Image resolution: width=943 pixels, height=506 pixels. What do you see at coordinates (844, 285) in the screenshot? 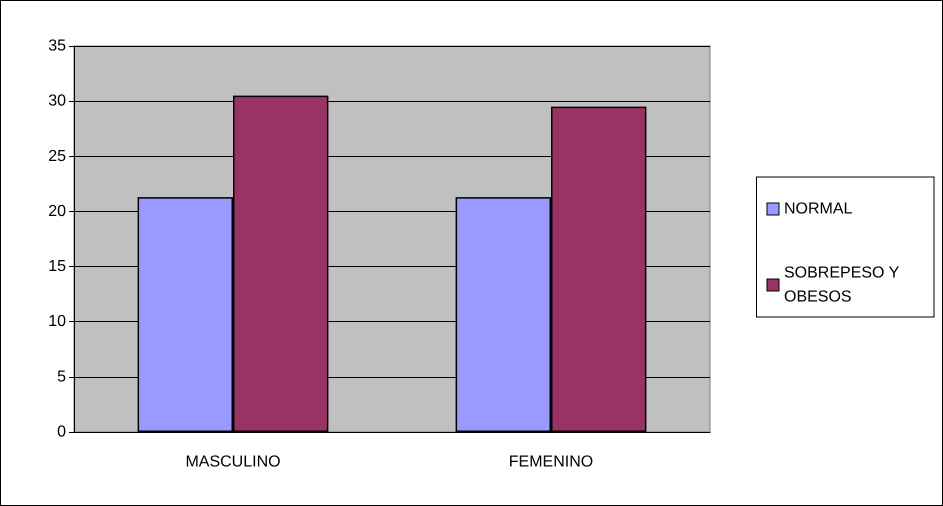
I see `legend-label: SOBREPESO Y OBESOS` at bounding box center [844, 285].